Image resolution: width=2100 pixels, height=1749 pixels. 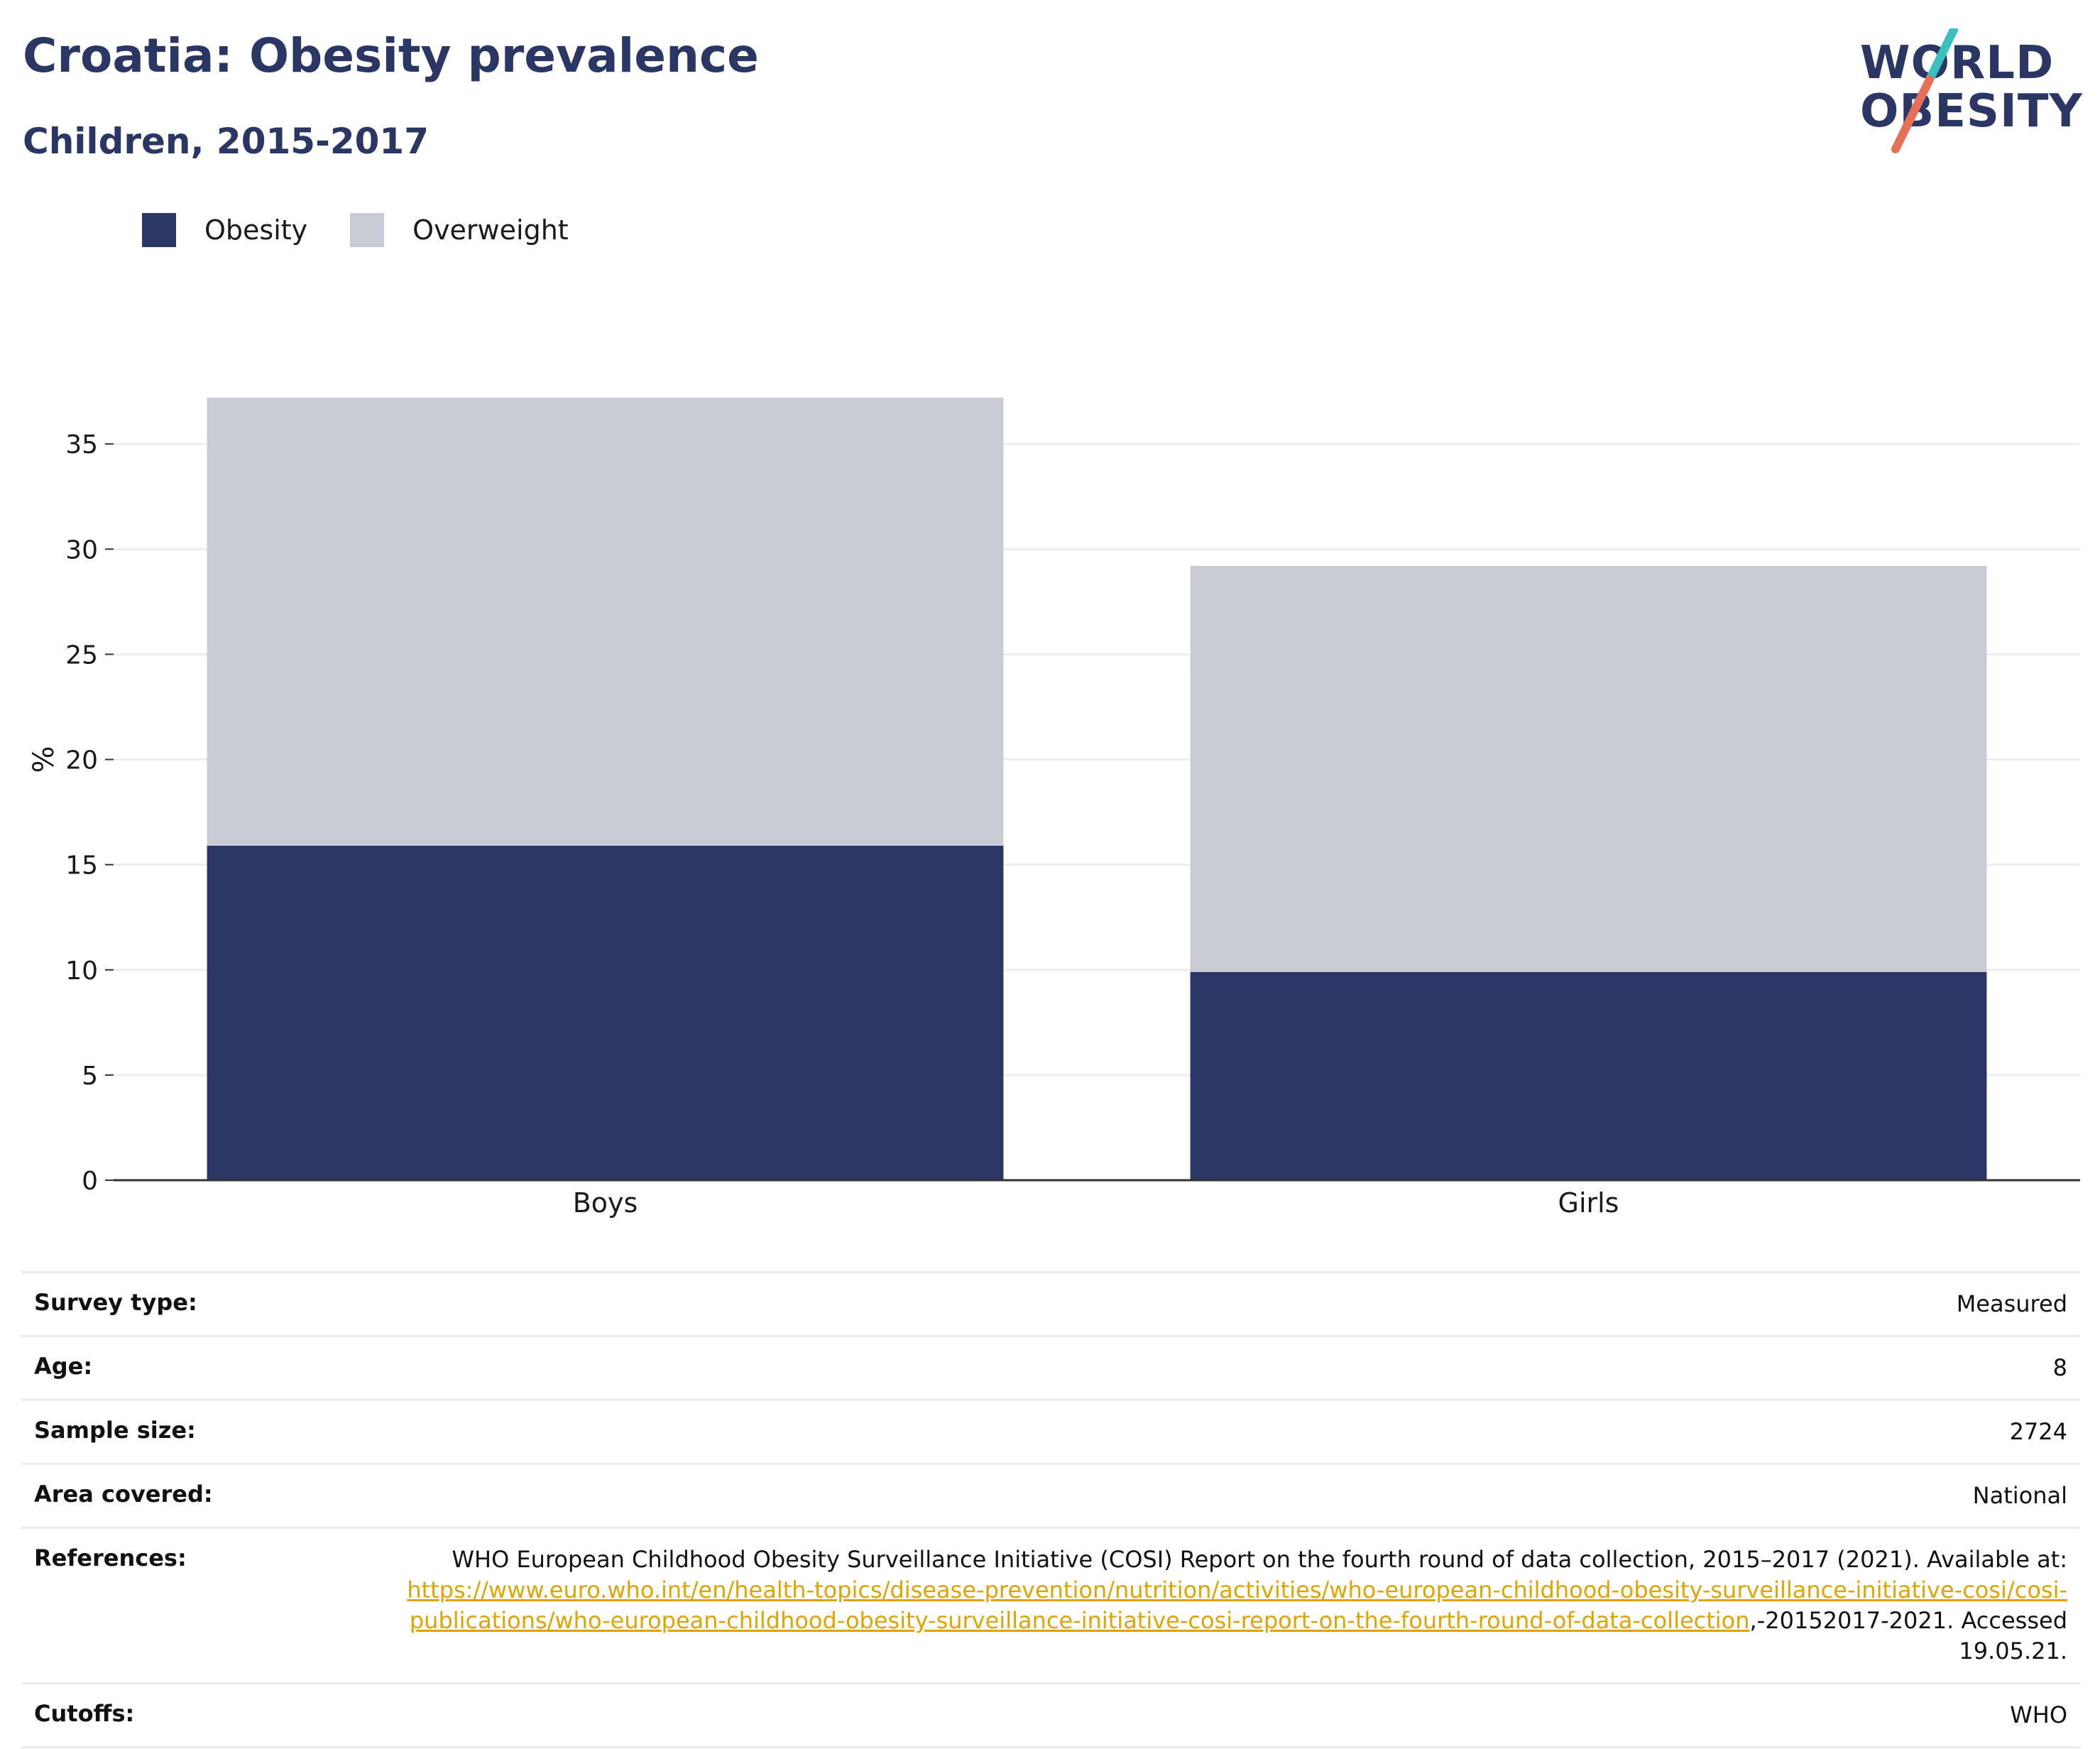 I want to click on references-label: References:, so click(x=110, y=1557).